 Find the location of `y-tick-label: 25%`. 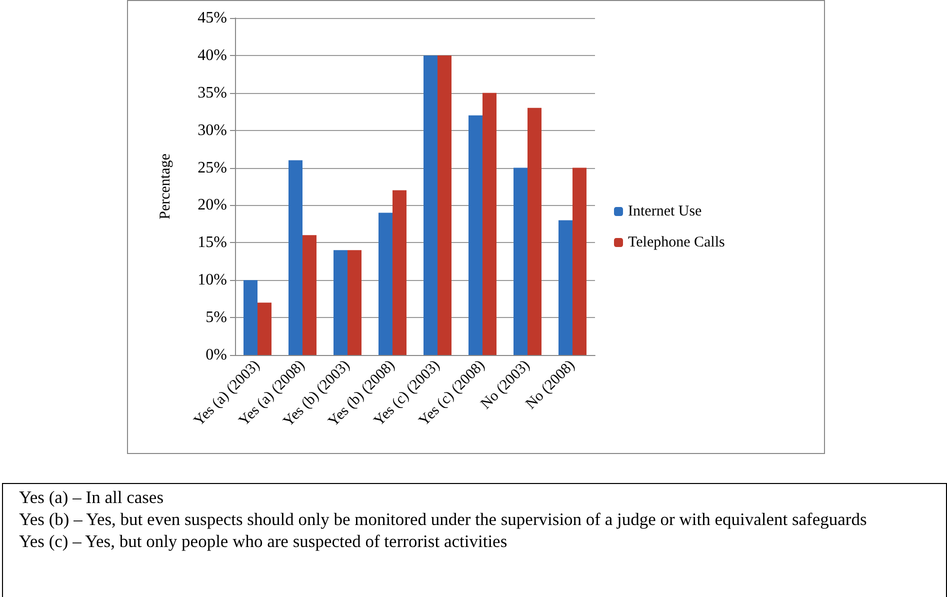

y-tick-label: 25% is located at coordinates (212, 167).